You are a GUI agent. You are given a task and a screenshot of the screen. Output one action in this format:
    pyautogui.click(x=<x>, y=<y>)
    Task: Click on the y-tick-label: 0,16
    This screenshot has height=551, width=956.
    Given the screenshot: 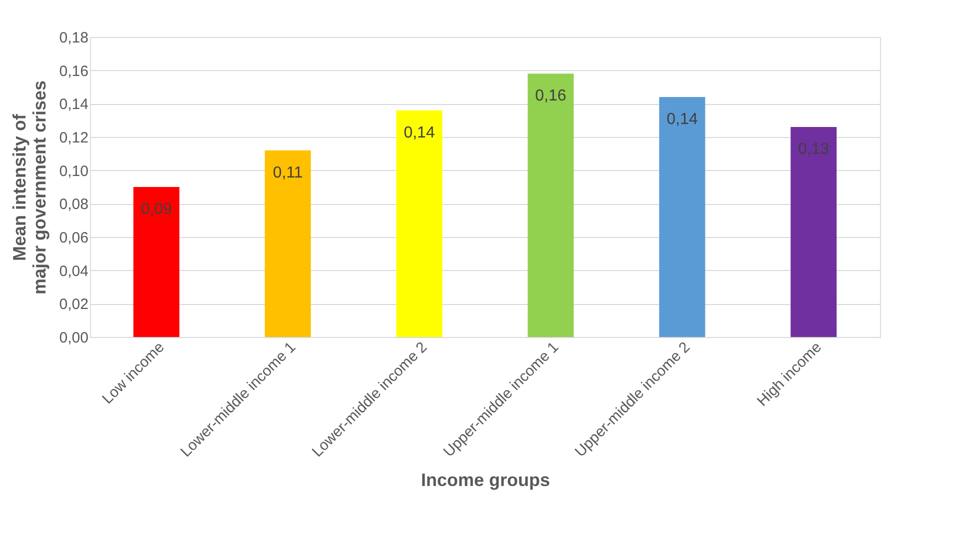 What is the action you would take?
    pyautogui.click(x=73, y=71)
    